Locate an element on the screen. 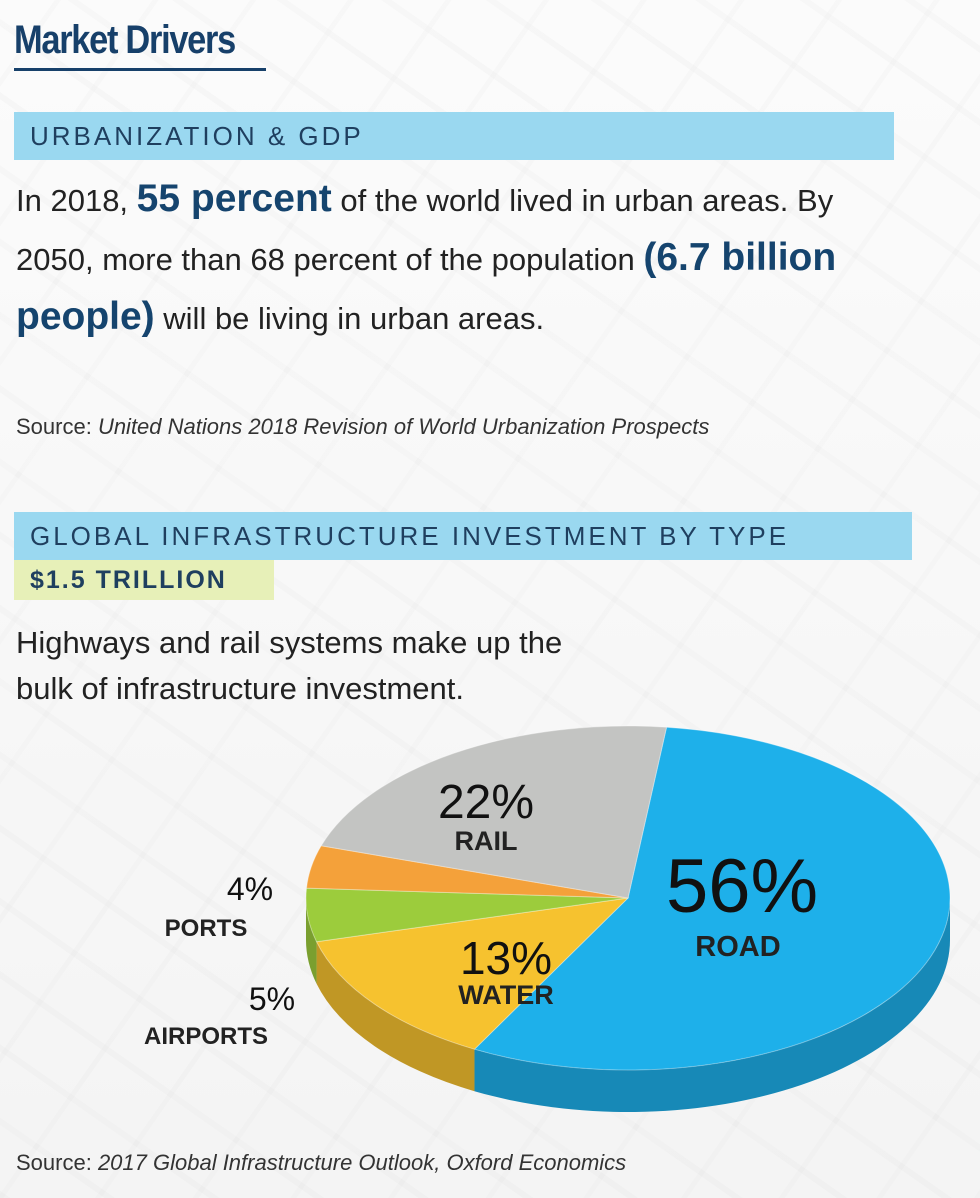  pie-slice-road is located at coordinates (712, 898).